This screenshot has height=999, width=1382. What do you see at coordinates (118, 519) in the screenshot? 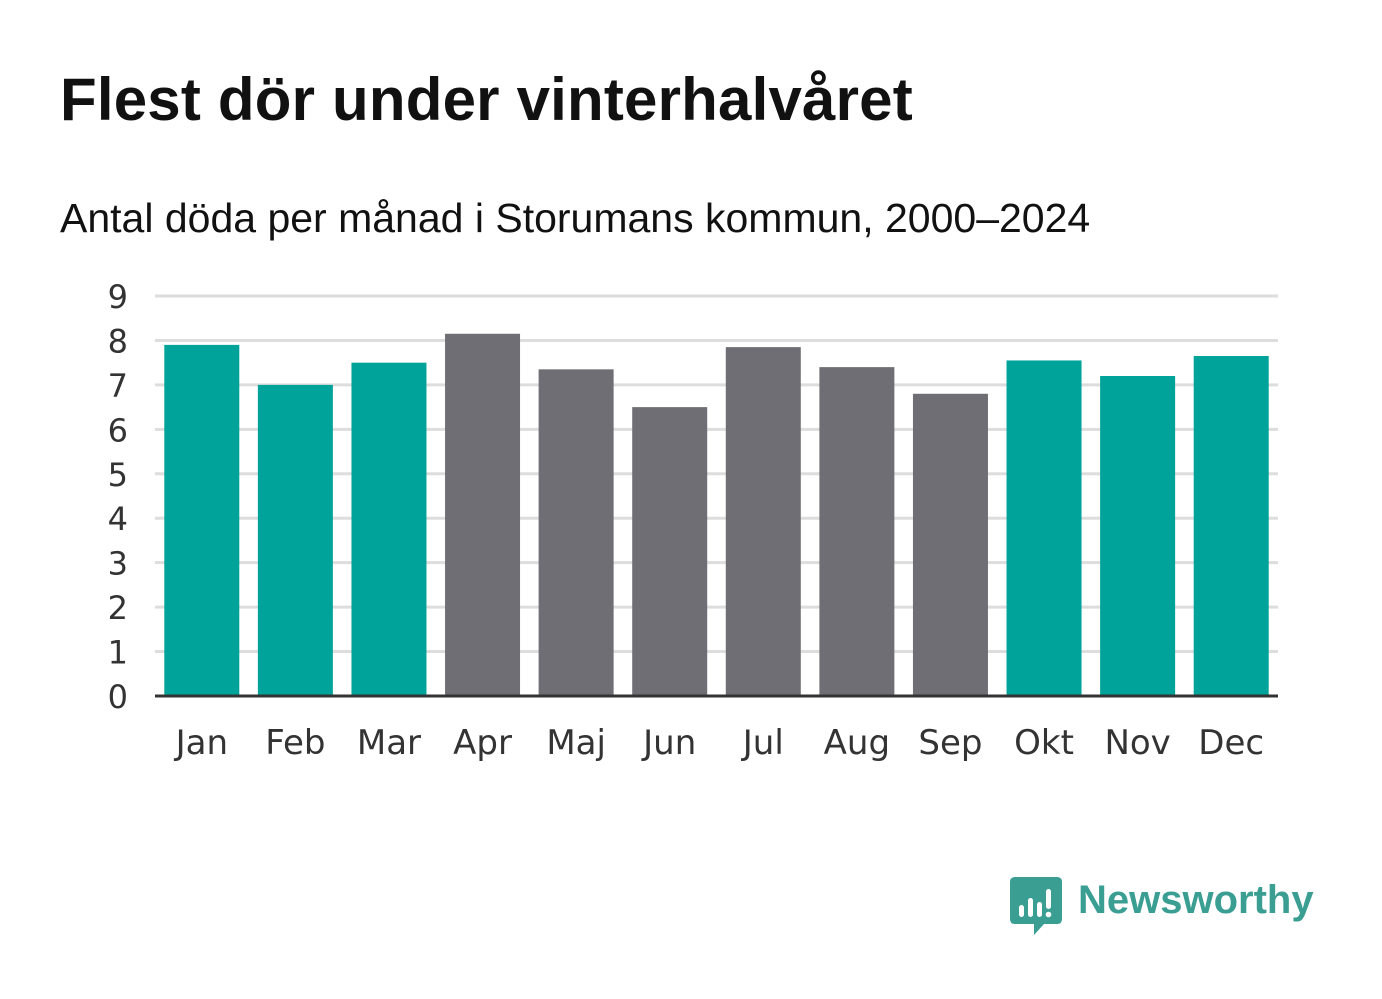
I see `y-tick-label-4: 4` at bounding box center [118, 519].